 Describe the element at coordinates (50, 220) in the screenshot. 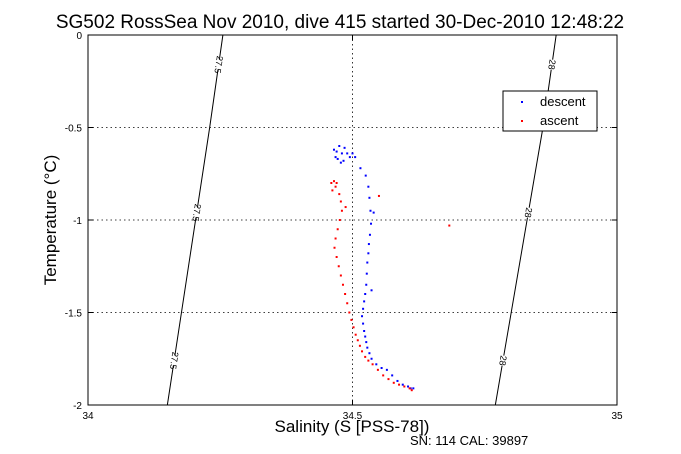

I see `y-axis-label: Temperature (°C)` at that location.